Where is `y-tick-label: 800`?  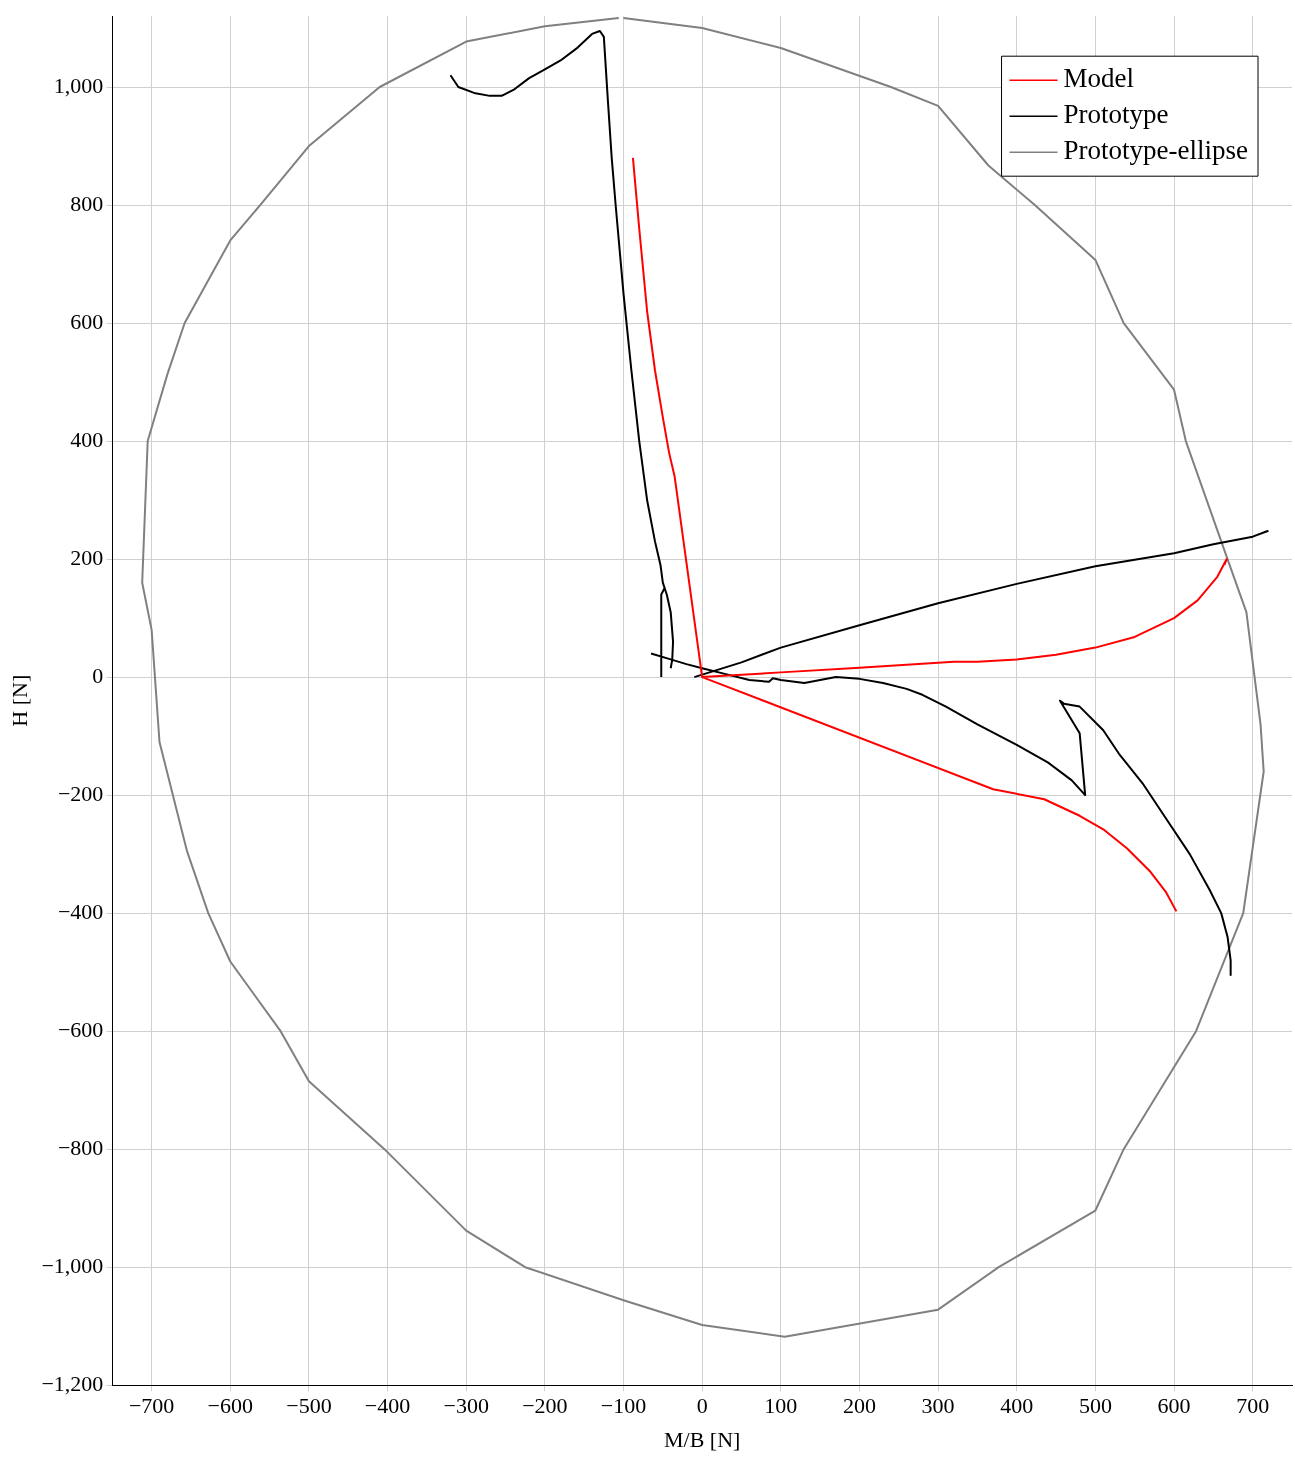 y-tick-label: 800 is located at coordinates (87, 203).